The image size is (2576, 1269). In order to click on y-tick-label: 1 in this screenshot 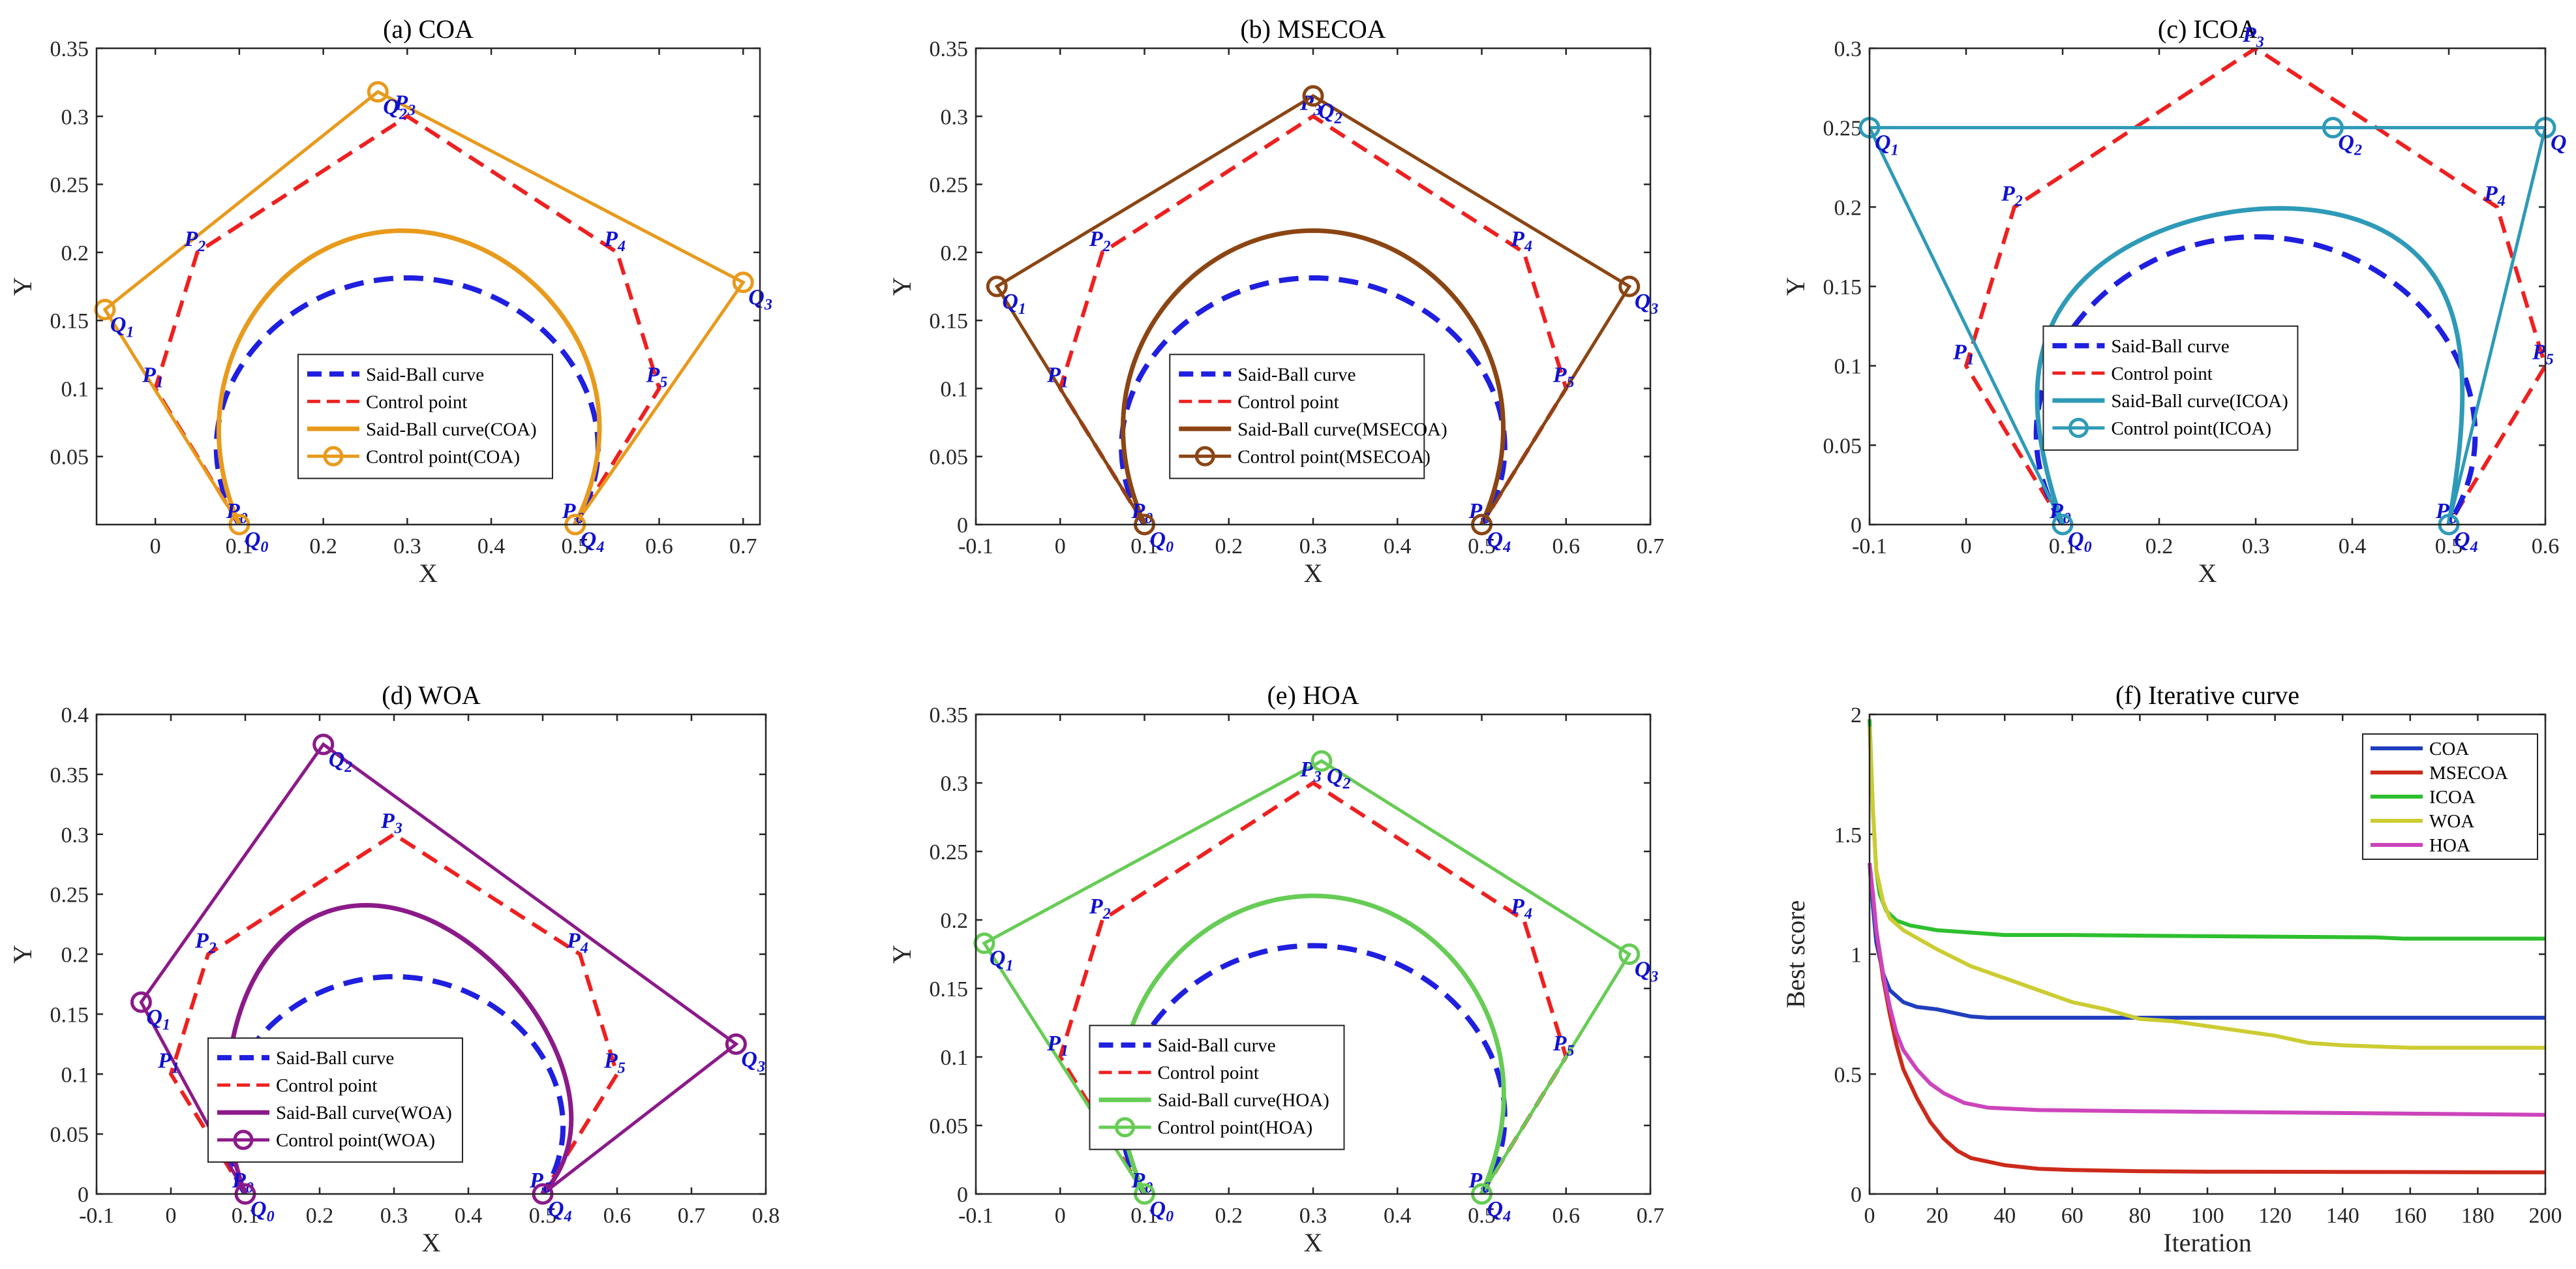, I will do `click(1856, 956)`.